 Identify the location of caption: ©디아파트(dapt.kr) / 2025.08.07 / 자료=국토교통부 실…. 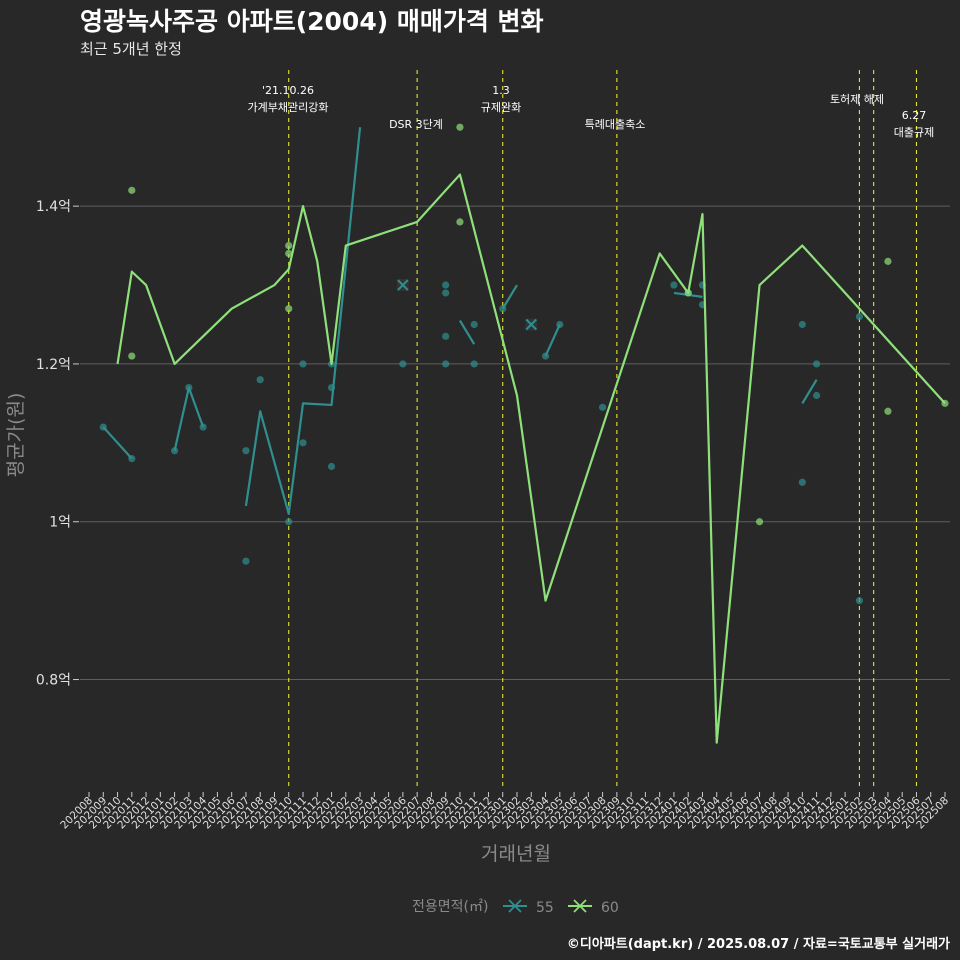
(758, 944).